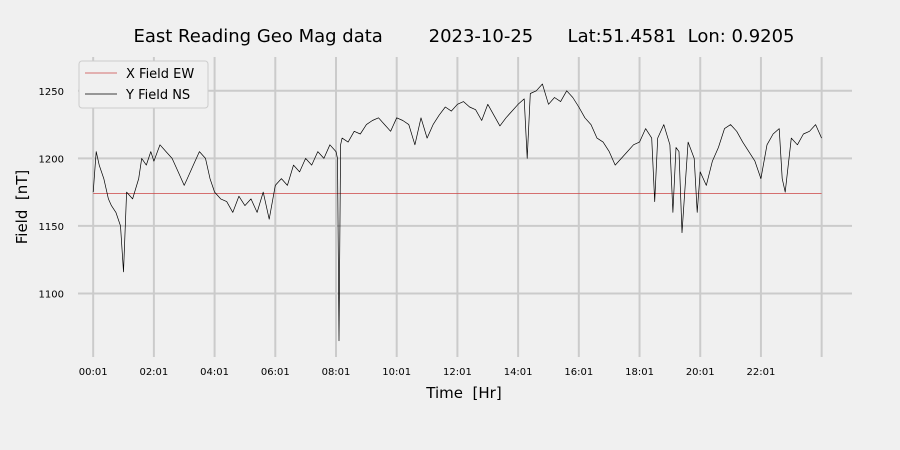 The height and width of the screenshot is (450, 900). Describe the element at coordinates (22, 207) in the screenshot. I see `y-axis-label: Field [nT]` at that location.